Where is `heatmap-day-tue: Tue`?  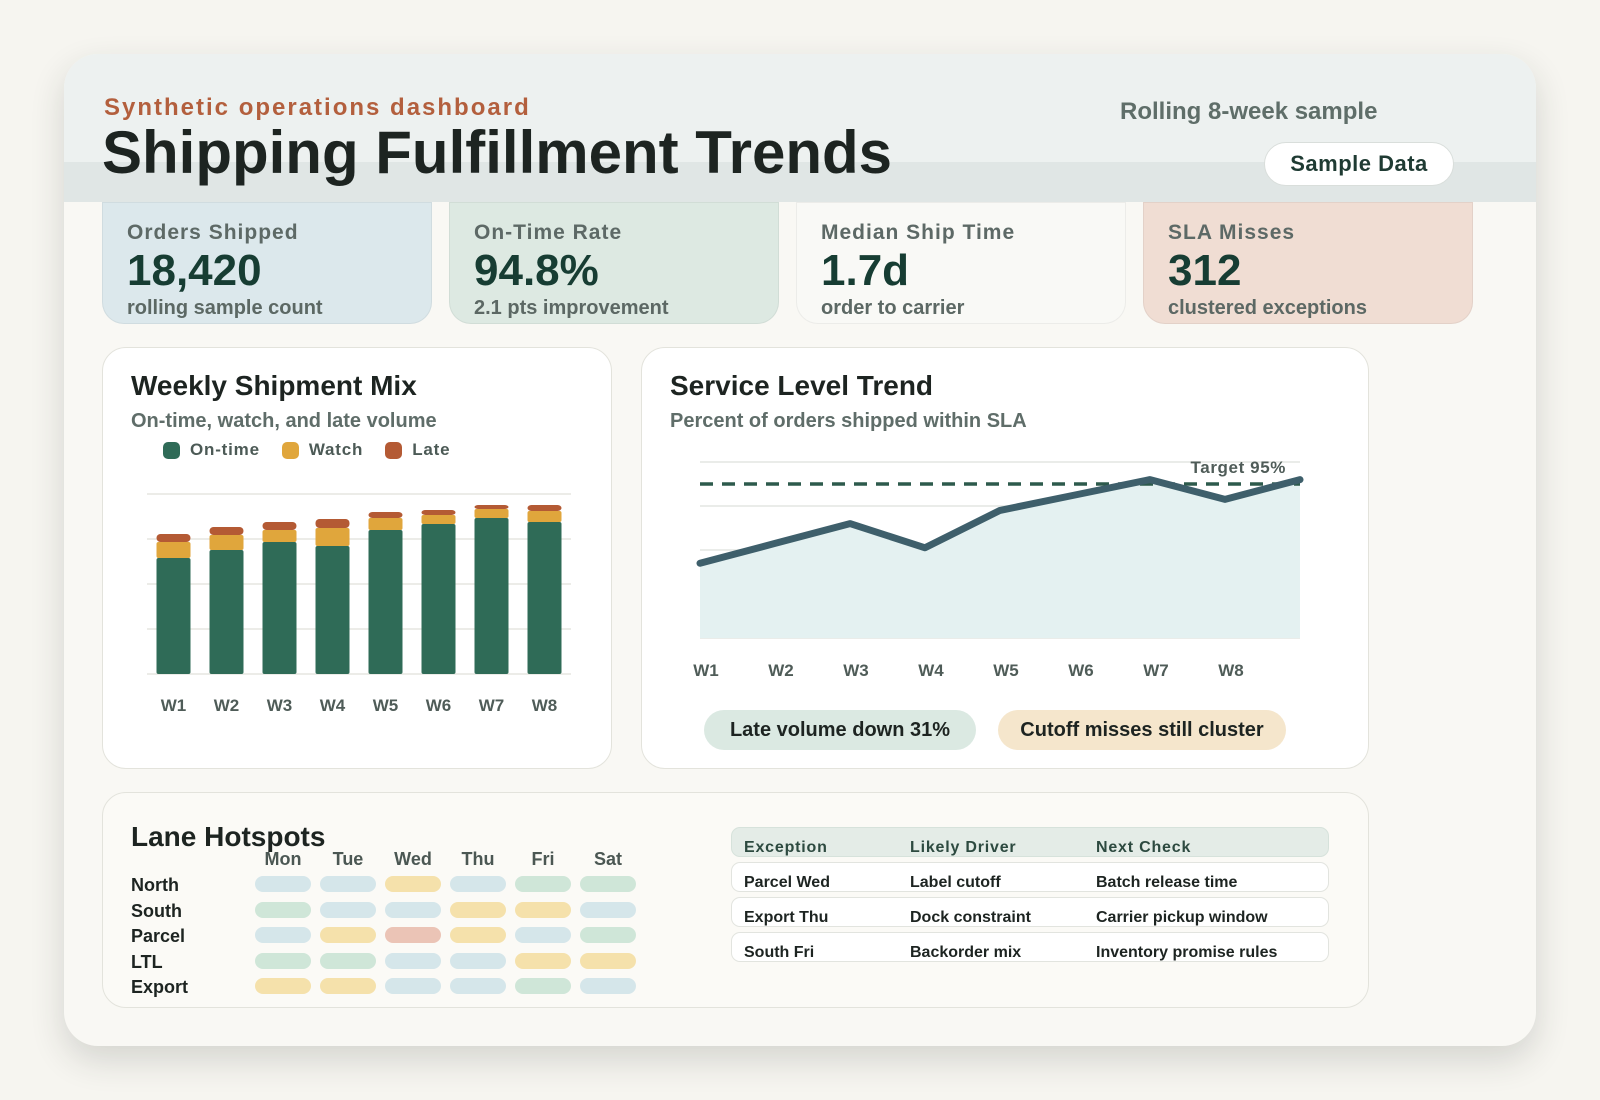 heatmap-day-tue: Tue is located at coordinates (348, 859).